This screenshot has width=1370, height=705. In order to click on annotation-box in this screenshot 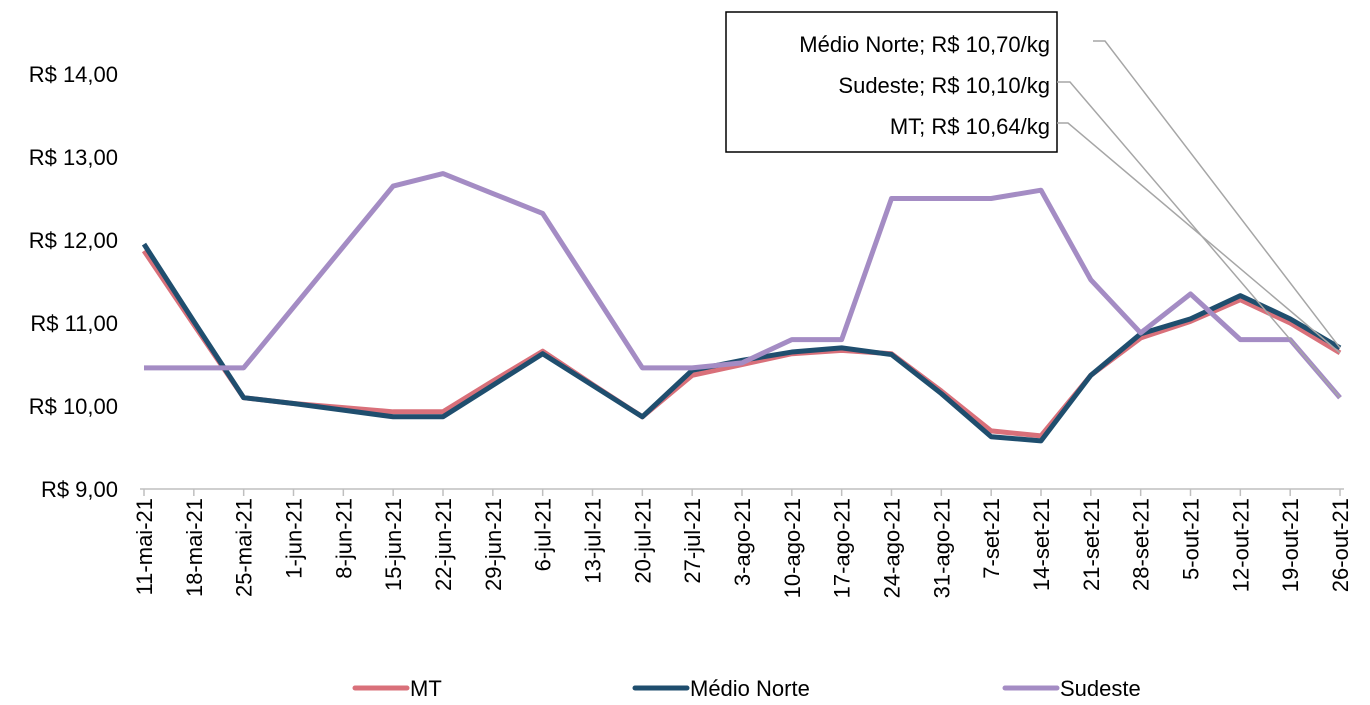, I will do `click(891, 82)`.